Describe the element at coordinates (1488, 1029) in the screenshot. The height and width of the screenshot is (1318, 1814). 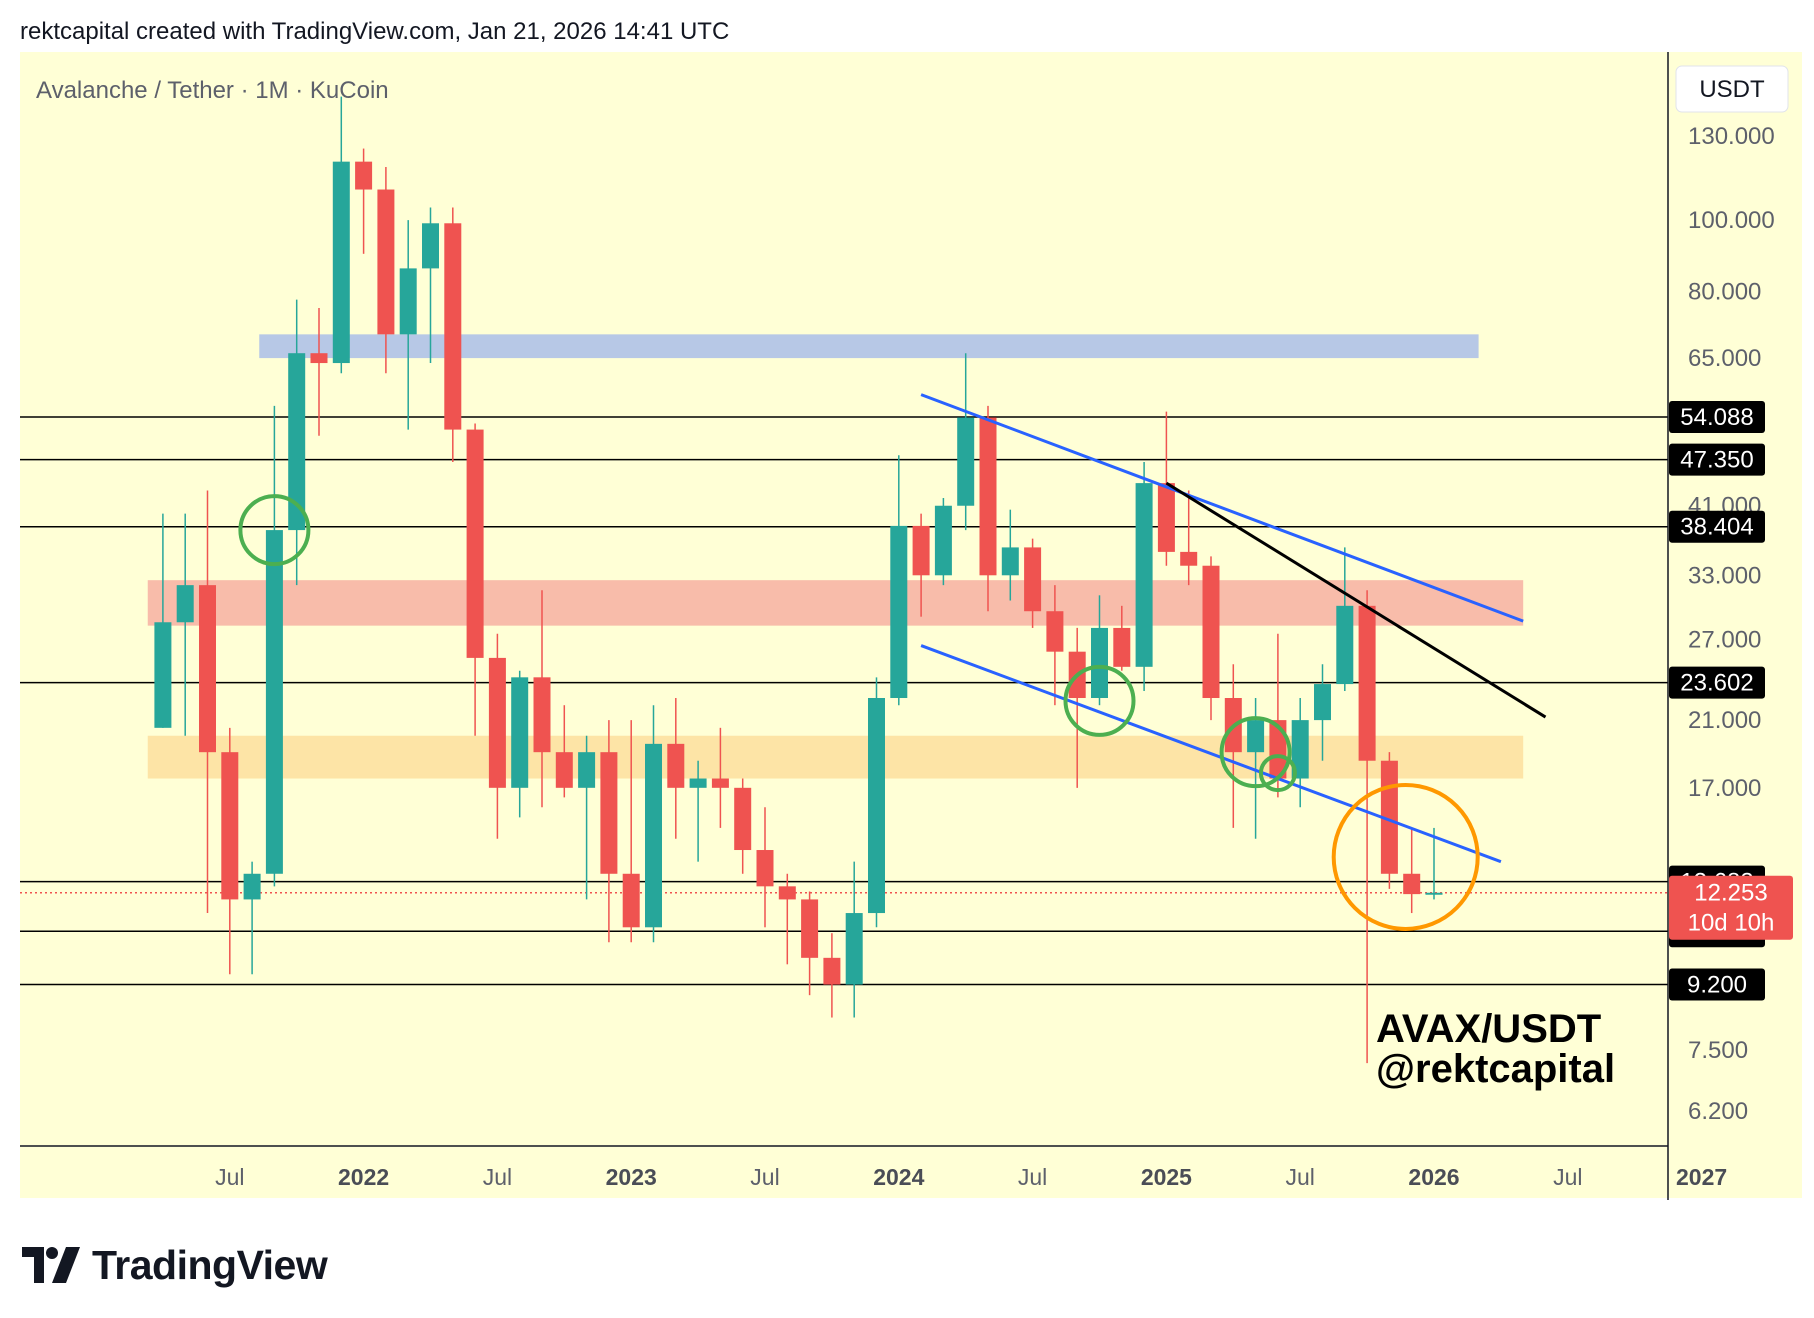
I see `watermark-pair: AVAX/USDT` at that location.